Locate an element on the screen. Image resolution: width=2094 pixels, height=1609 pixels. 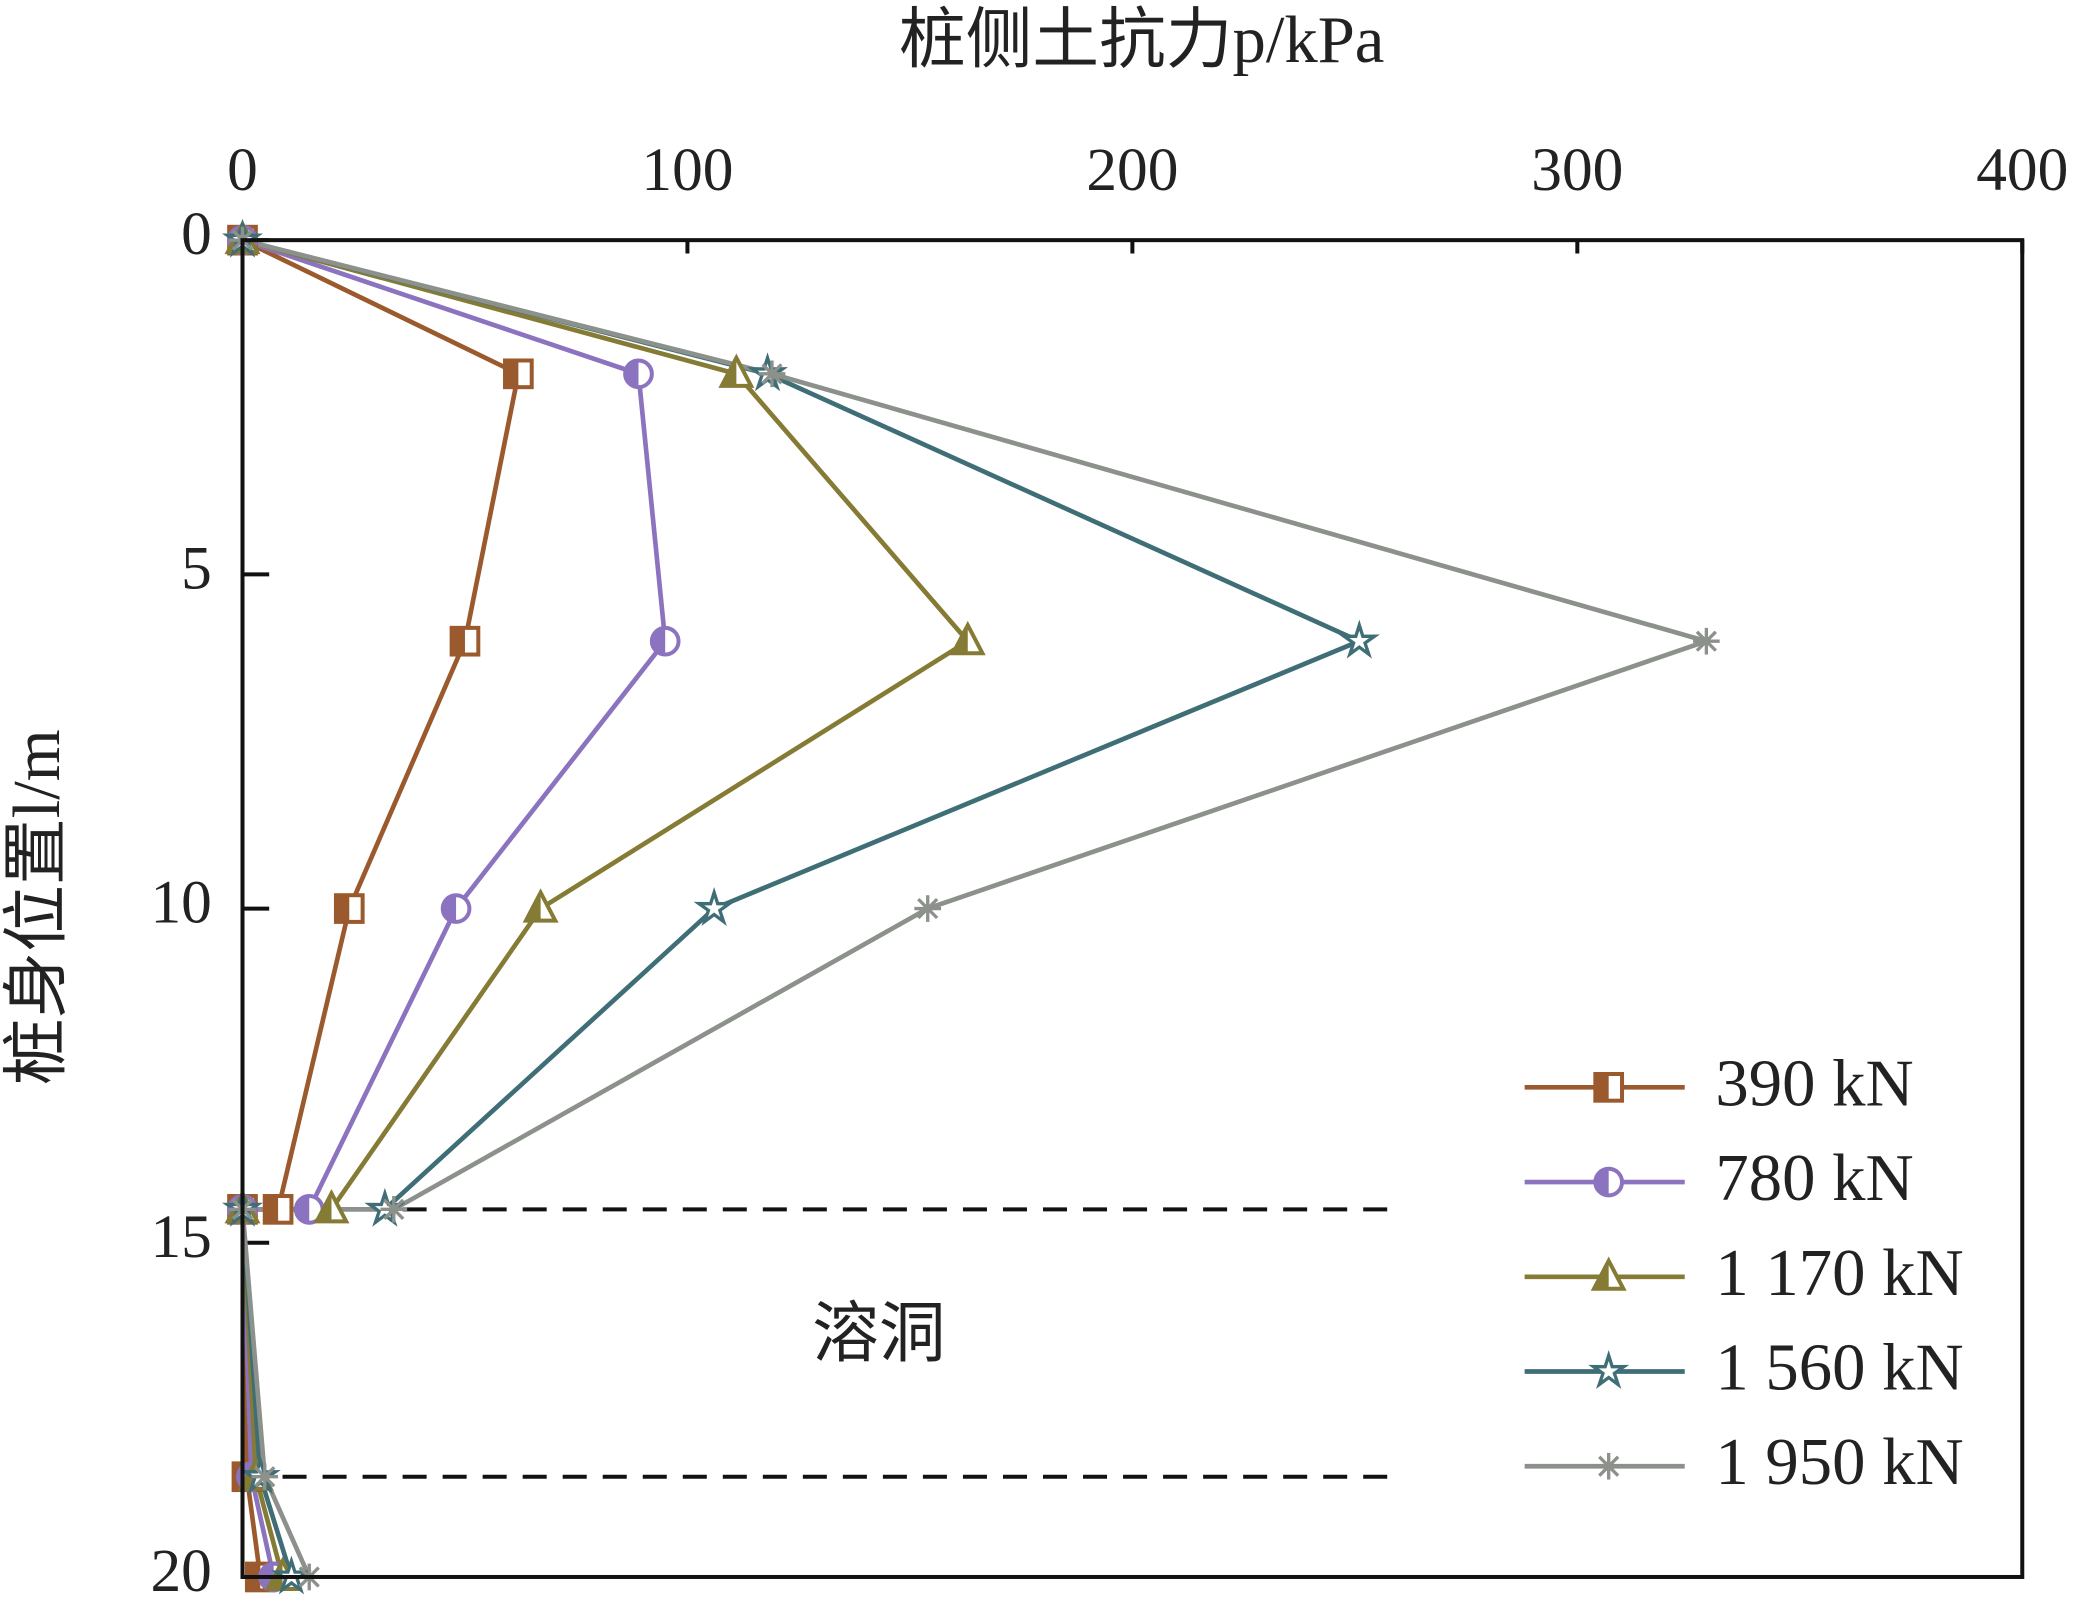
legend-label: 1 560 kN is located at coordinates (1839, 1367).